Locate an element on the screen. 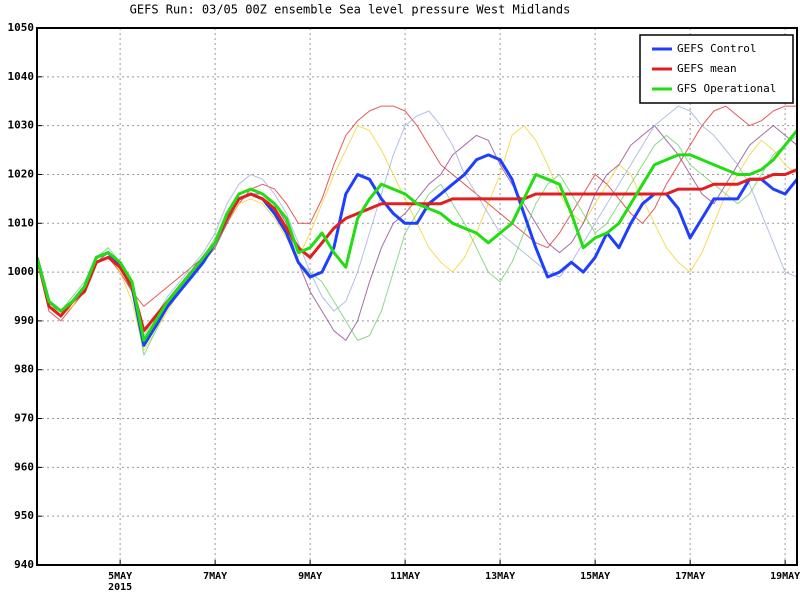 This screenshot has width=800, height=600. x-sub-label: 2015 is located at coordinates (120, 587).